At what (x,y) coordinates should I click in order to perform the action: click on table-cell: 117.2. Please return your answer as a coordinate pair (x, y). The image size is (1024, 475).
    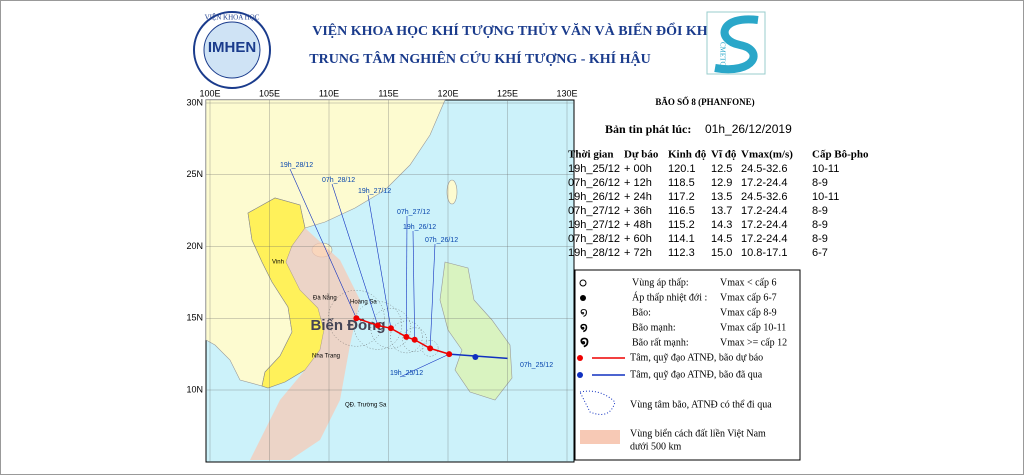
    Looking at the image, I should click on (681, 197).